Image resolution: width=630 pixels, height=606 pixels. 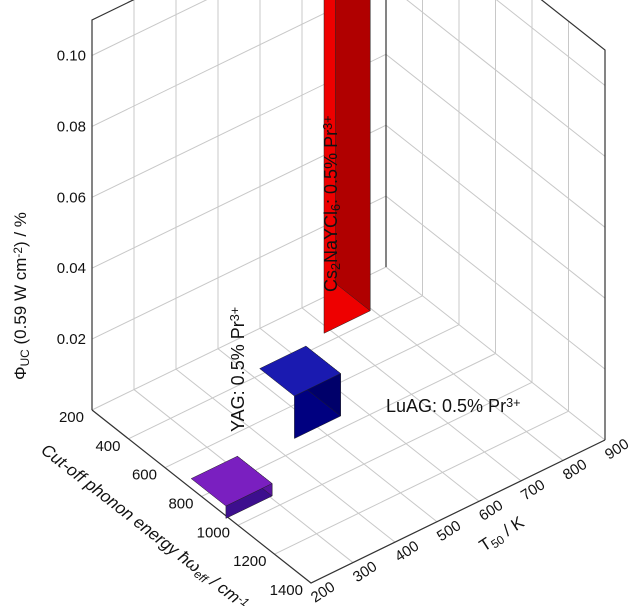 I want to click on z-axis-title-text-part: Φ, so click(x=20, y=373).